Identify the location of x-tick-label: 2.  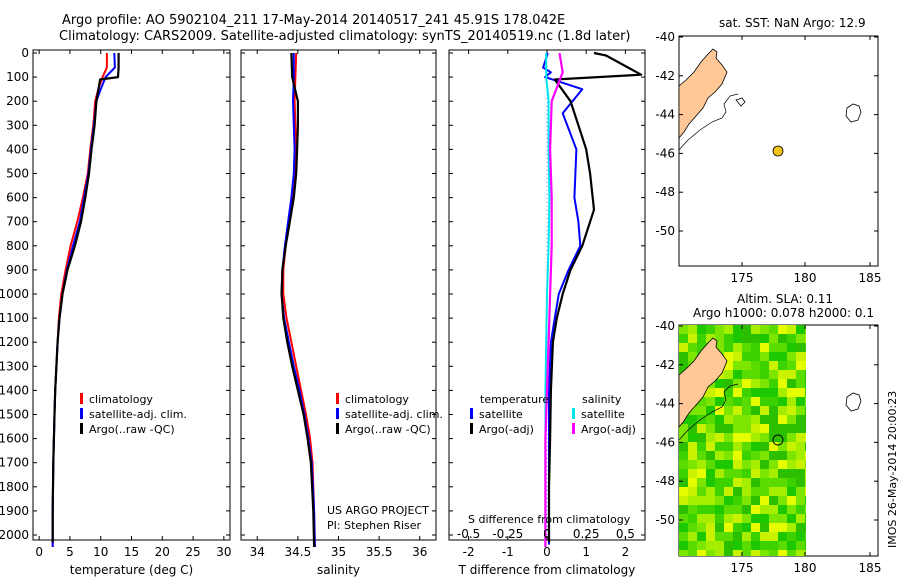
(626, 552).